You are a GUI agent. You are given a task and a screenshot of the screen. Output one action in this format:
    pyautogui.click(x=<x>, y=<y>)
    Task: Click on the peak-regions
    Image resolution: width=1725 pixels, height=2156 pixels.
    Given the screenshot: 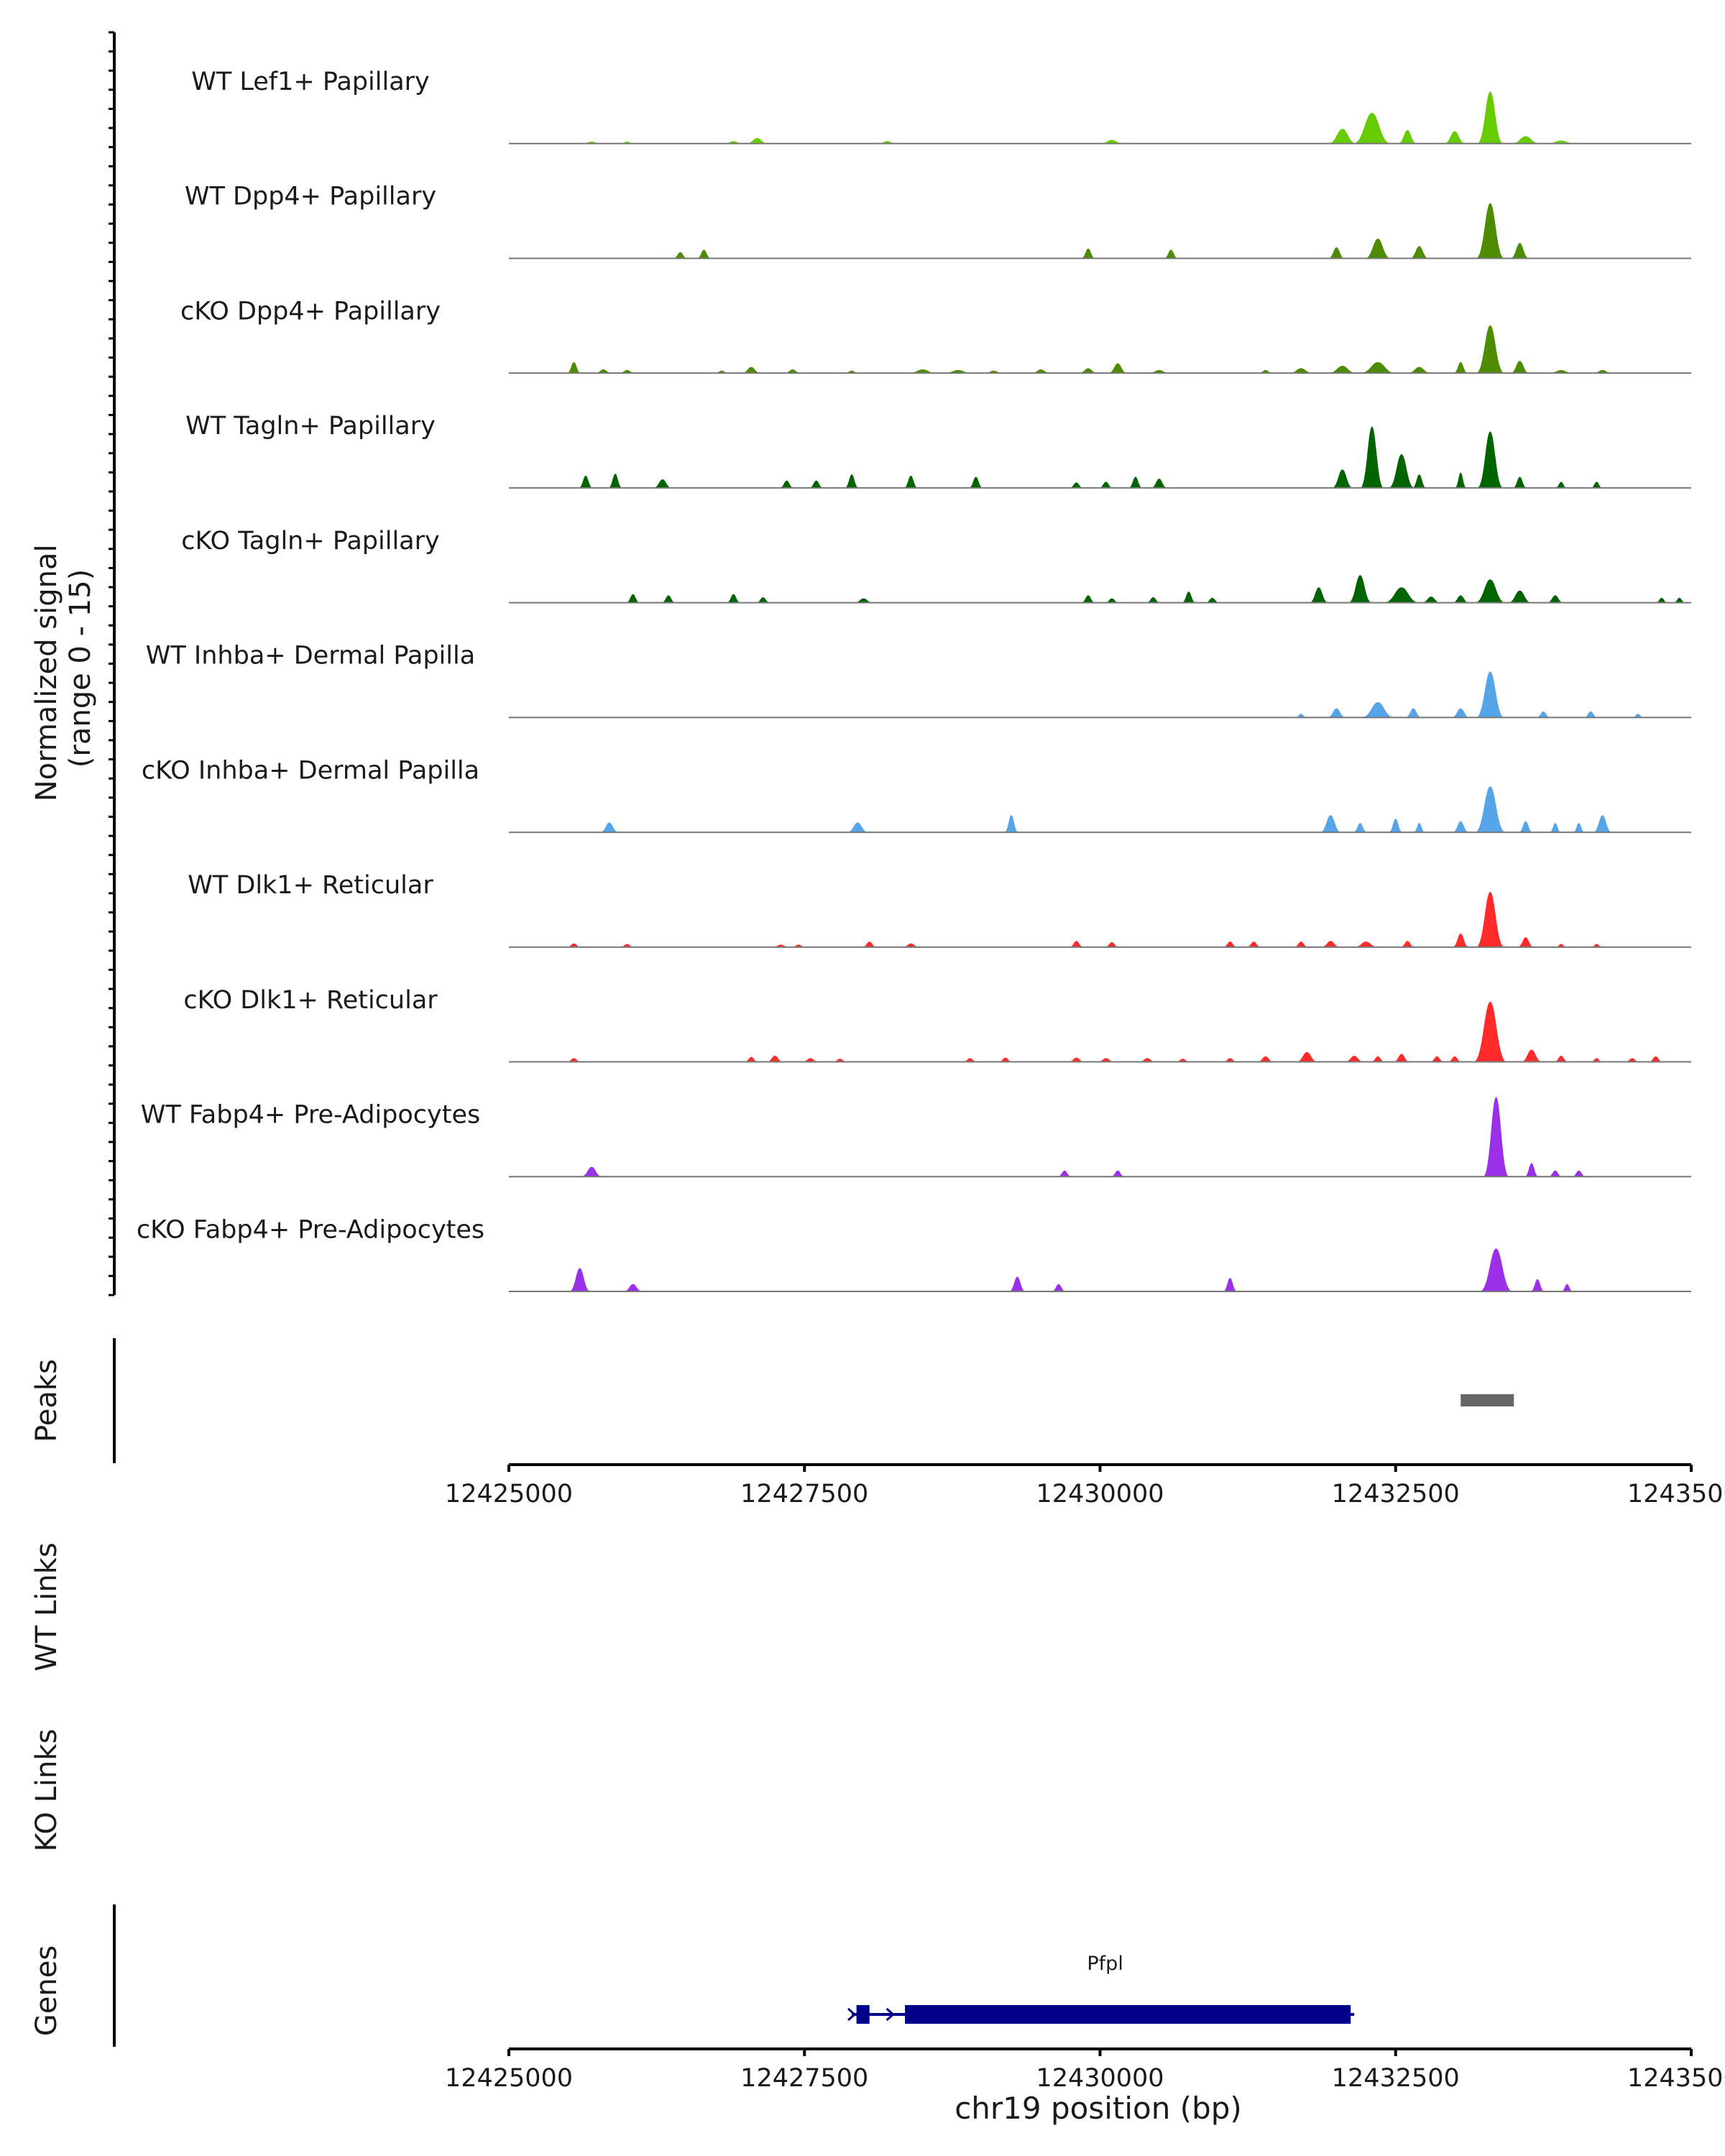 What is the action you would take?
    pyautogui.click(x=1487, y=1400)
    